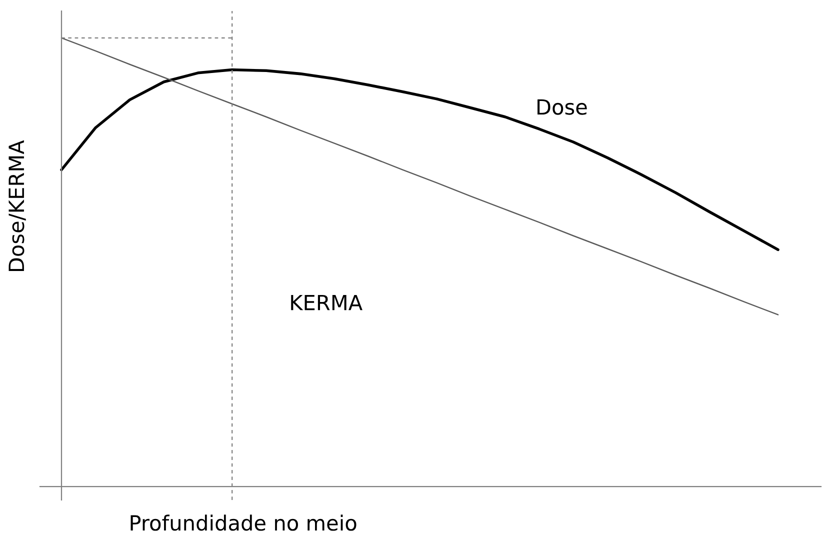  I want to click on annotation: Dose, so click(562, 107).